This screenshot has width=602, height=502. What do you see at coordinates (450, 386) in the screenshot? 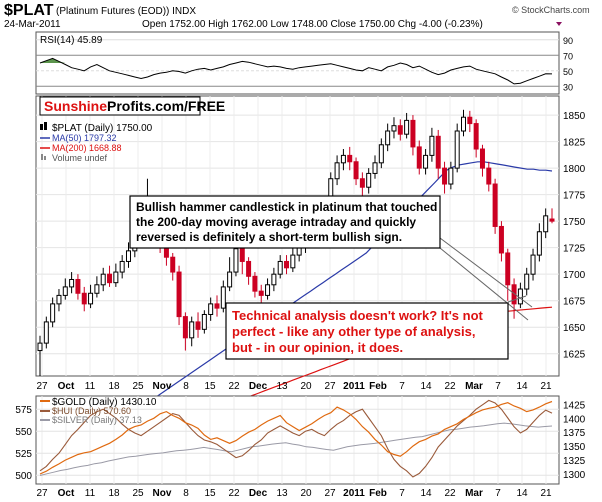
I see `x-axis-label: 22` at bounding box center [450, 386].